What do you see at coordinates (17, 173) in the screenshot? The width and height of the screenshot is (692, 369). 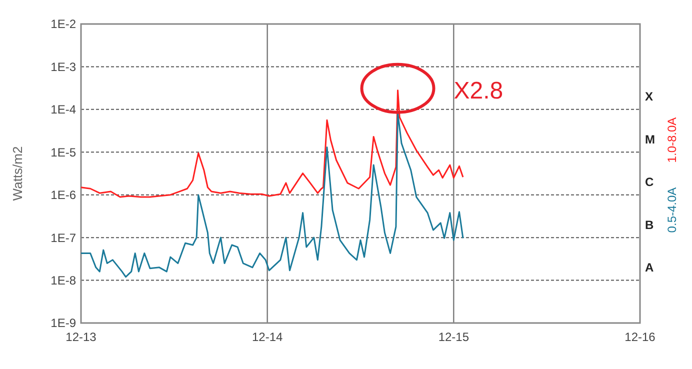 I see `y-axis-title: Watts/m2` at bounding box center [17, 173].